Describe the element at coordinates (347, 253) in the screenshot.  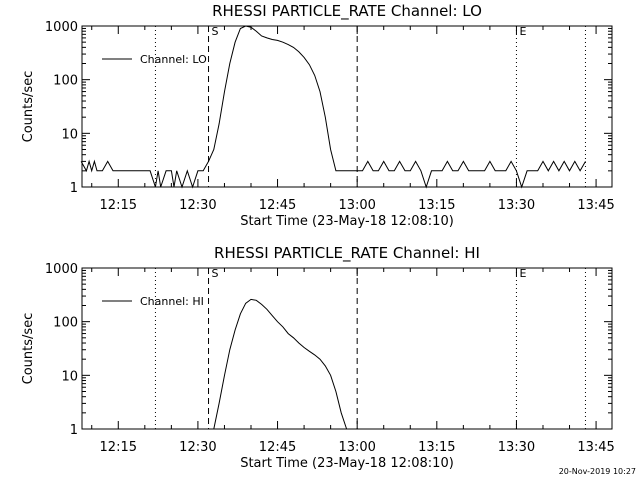
I see `chart-title: RHESSI PARTICLE_RATE Channel: HI` at that location.